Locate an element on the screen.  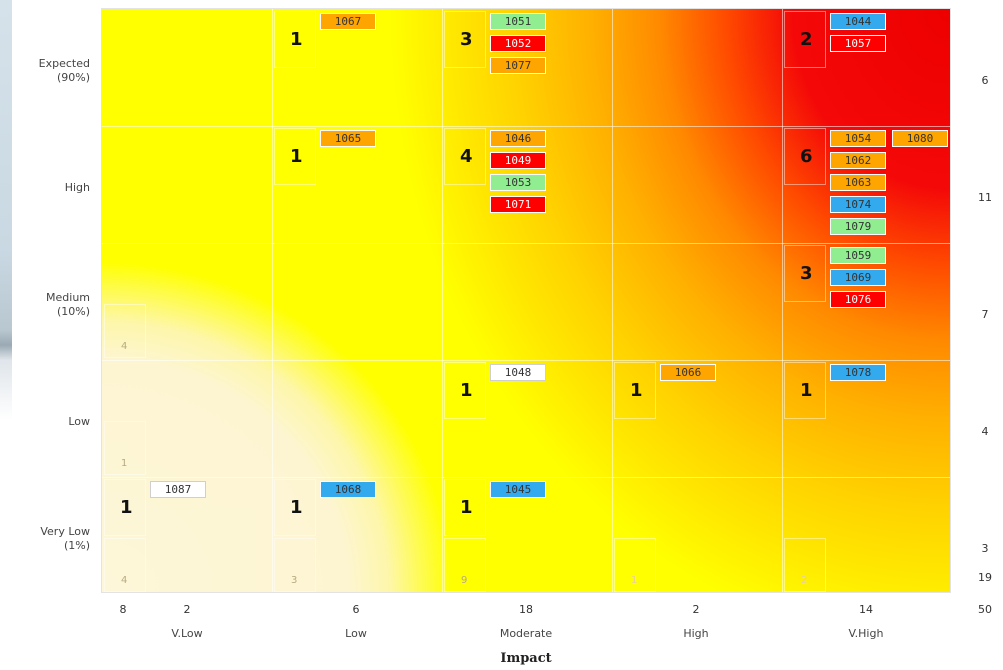
matrix-cell-secondary: 2 is located at coordinates (866, 534).